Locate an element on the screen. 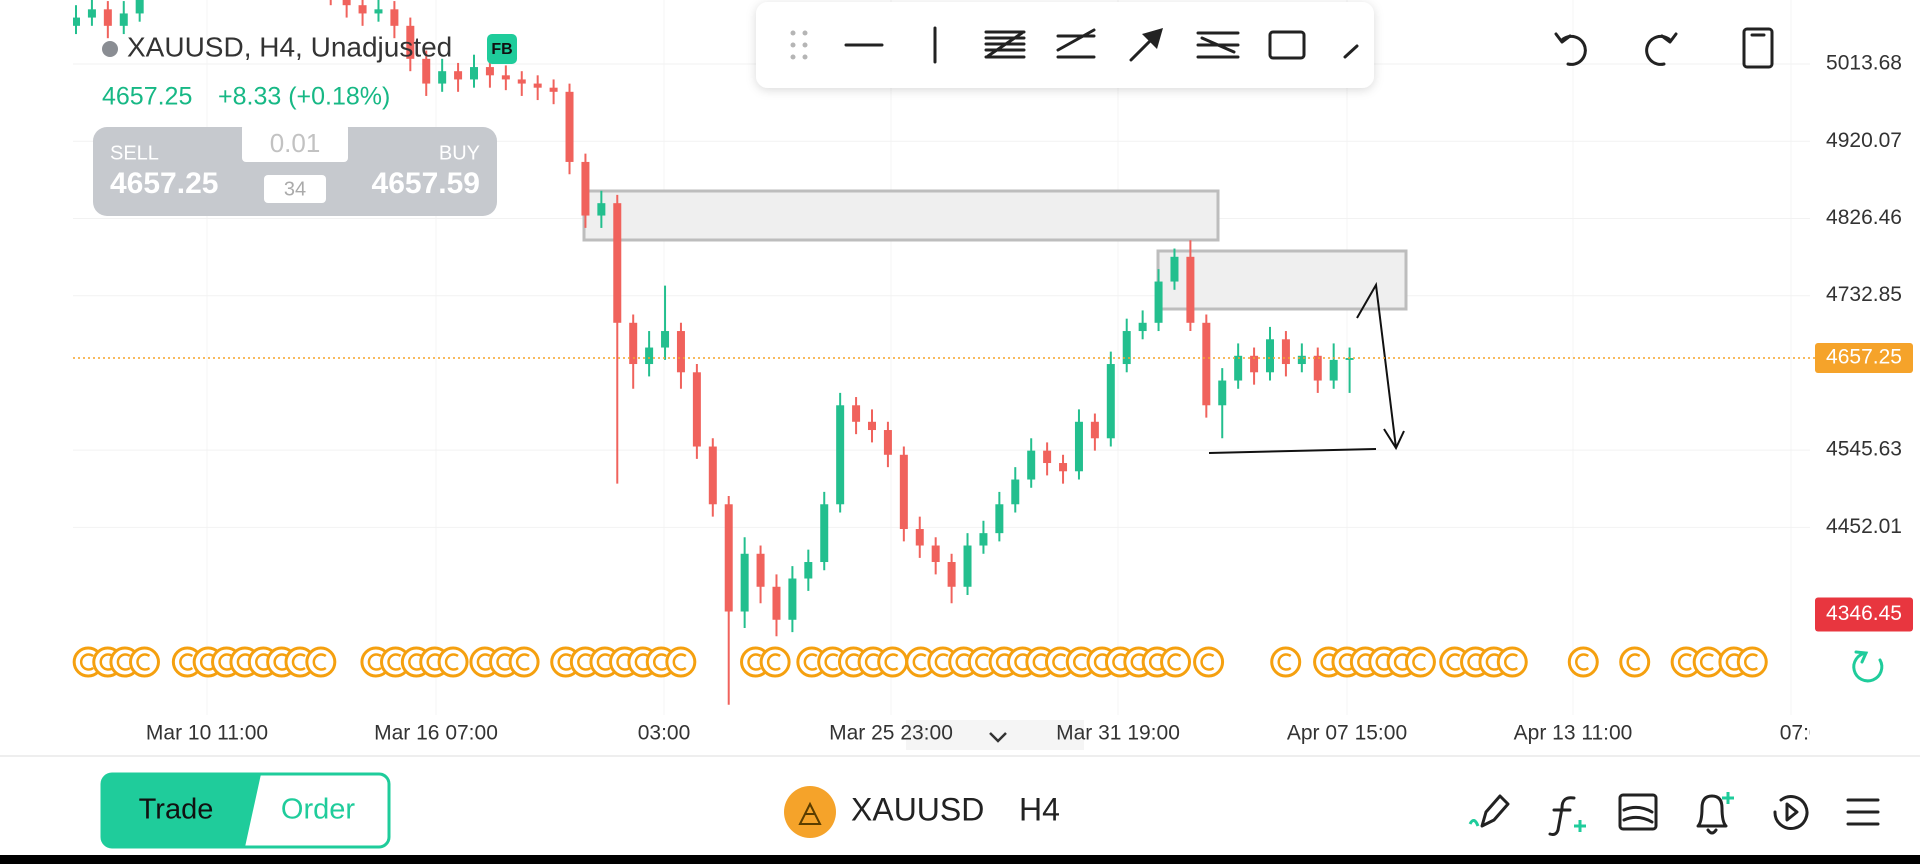 This screenshot has height=864, width=1920. layout-button is located at coordinates (1758, 48).